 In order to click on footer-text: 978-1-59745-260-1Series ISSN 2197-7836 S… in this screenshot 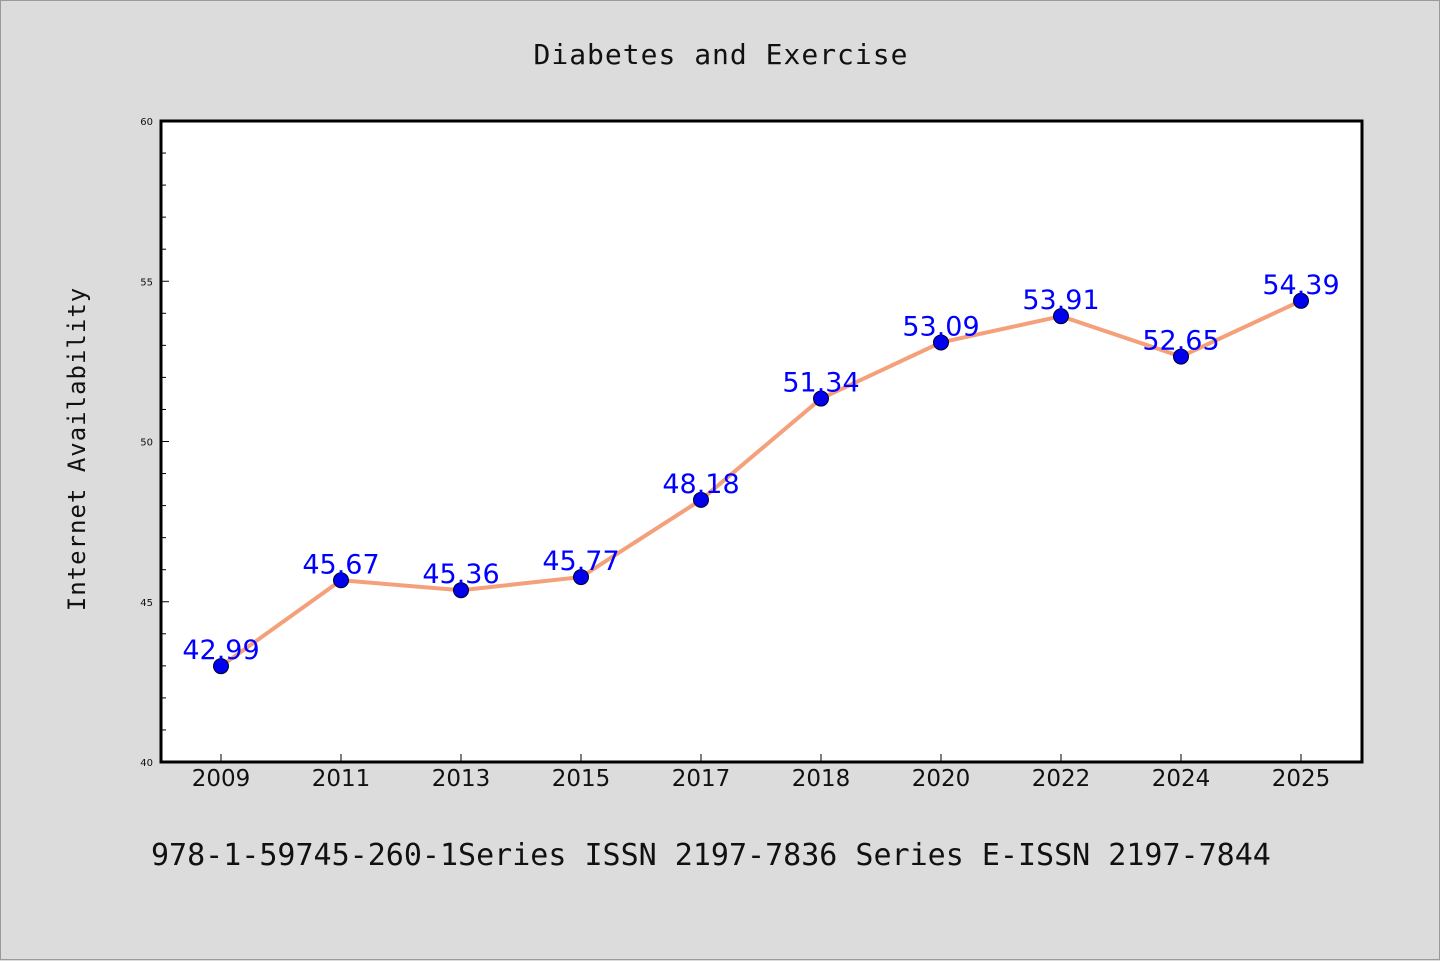, I will do `click(711, 855)`.